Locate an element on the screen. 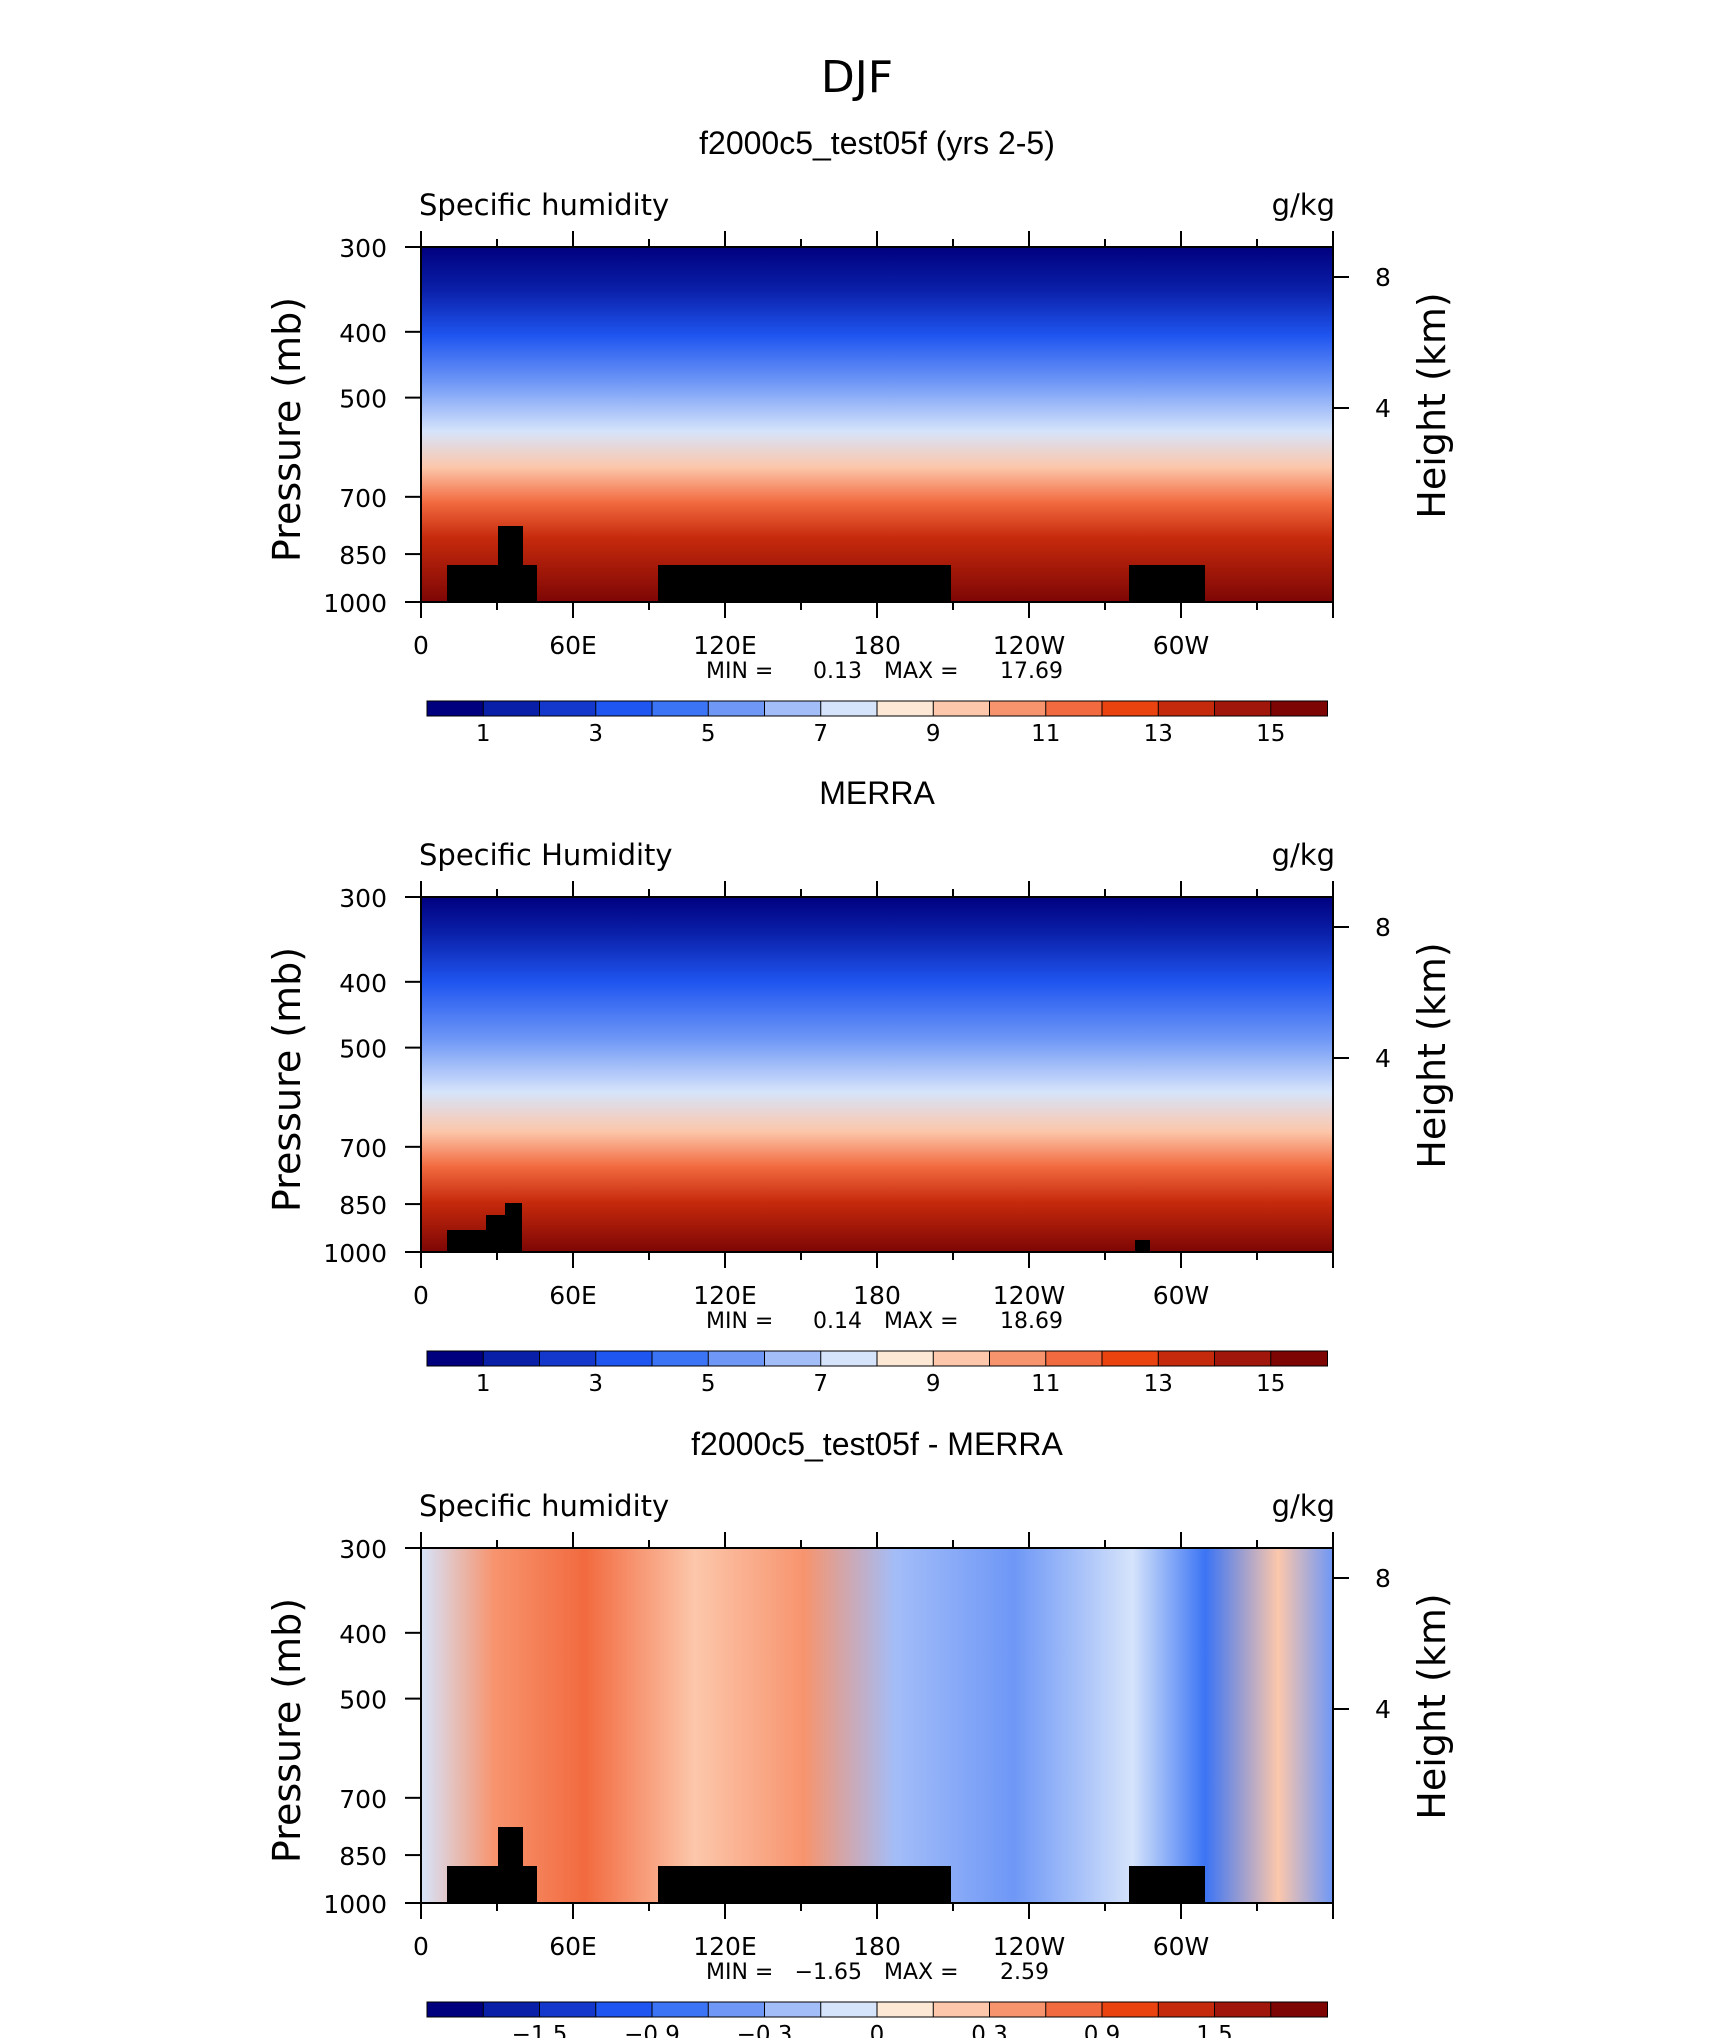  y-tick-label: 500 is located at coordinates (363, 1700).